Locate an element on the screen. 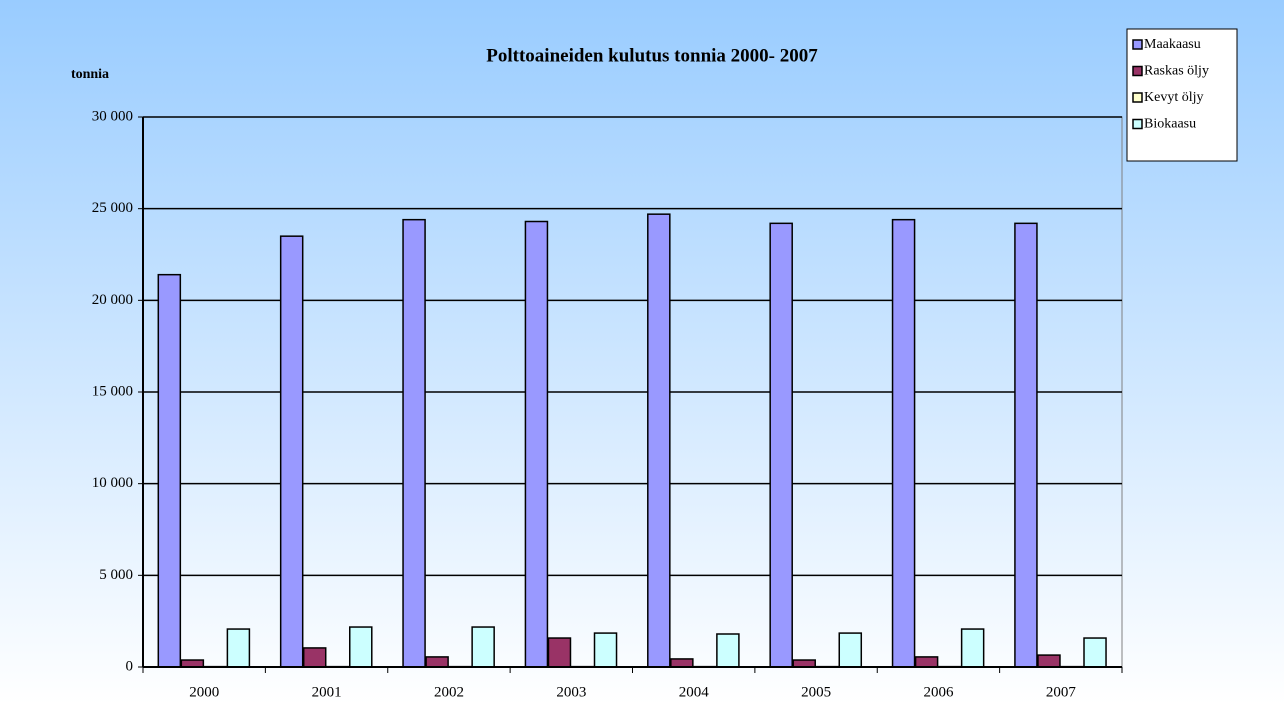 This screenshot has width=1284, height=709. x-tick-label: 2004 is located at coordinates (694, 692).